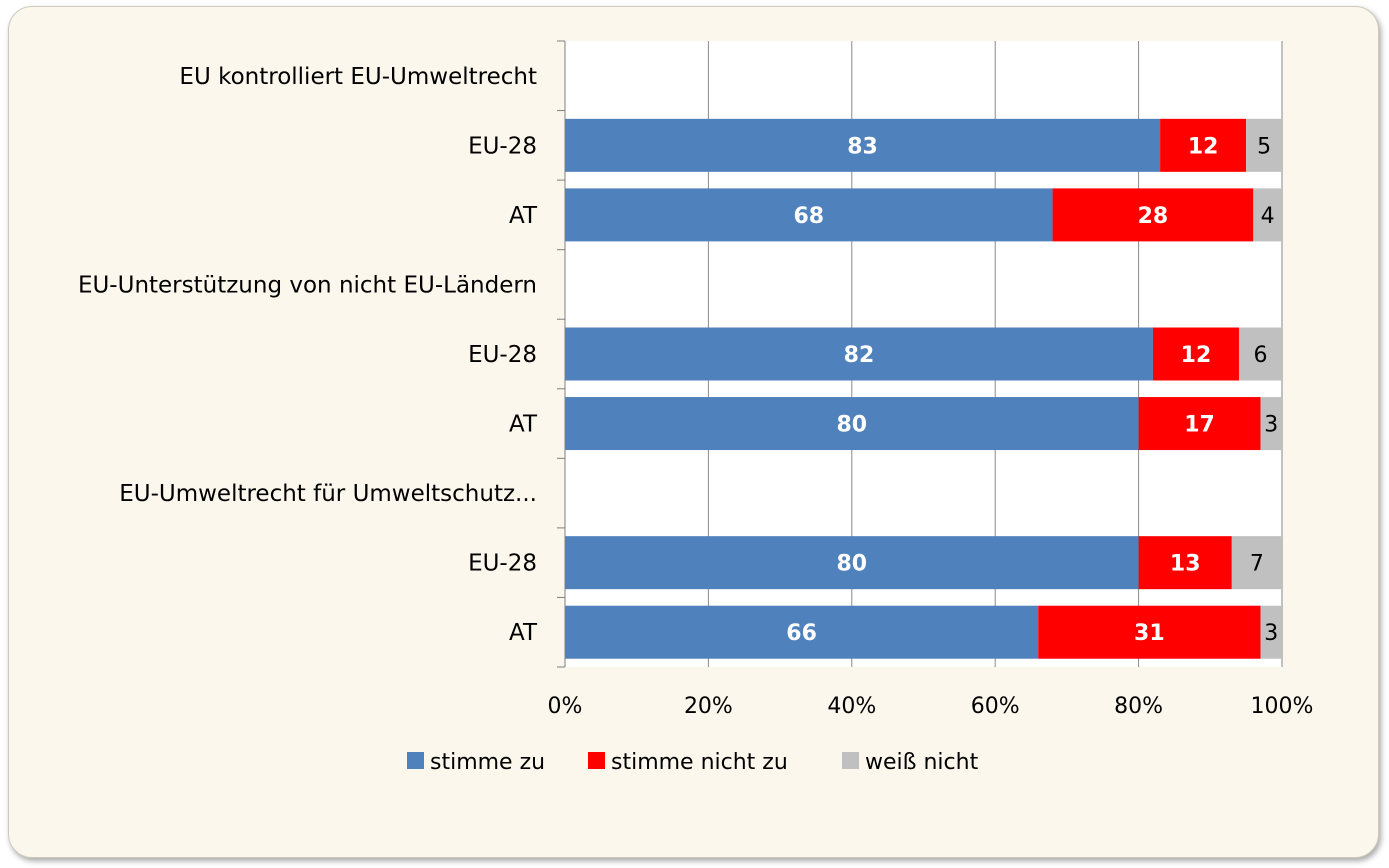  I want to click on legend: stimme zu stimme nicht zu weiß nicht, so click(693, 762).